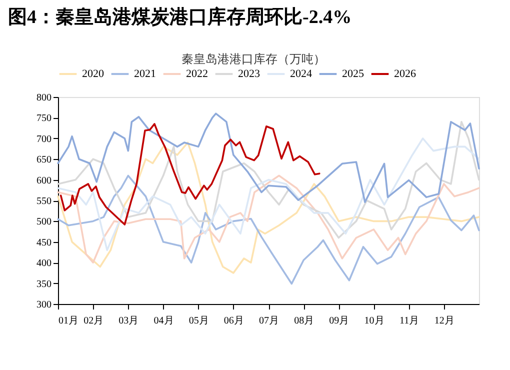 This screenshot has width=510, height=370. What do you see at coordinates (405, 74) in the screenshot?
I see `legend-label: 2026` at bounding box center [405, 74].